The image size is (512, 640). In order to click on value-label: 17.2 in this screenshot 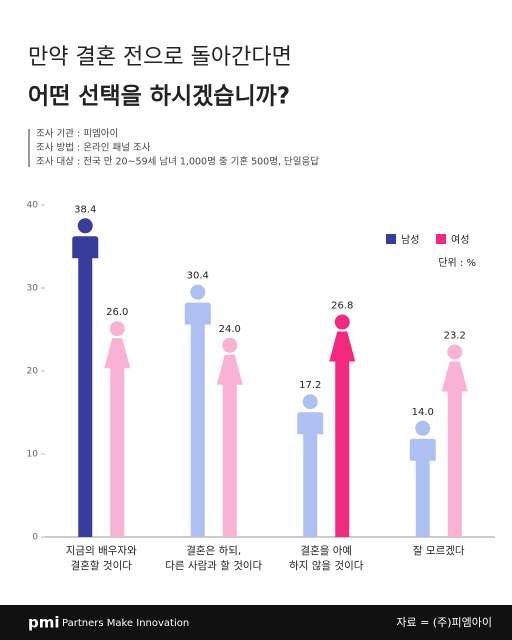, I will do `click(310, 385)`.